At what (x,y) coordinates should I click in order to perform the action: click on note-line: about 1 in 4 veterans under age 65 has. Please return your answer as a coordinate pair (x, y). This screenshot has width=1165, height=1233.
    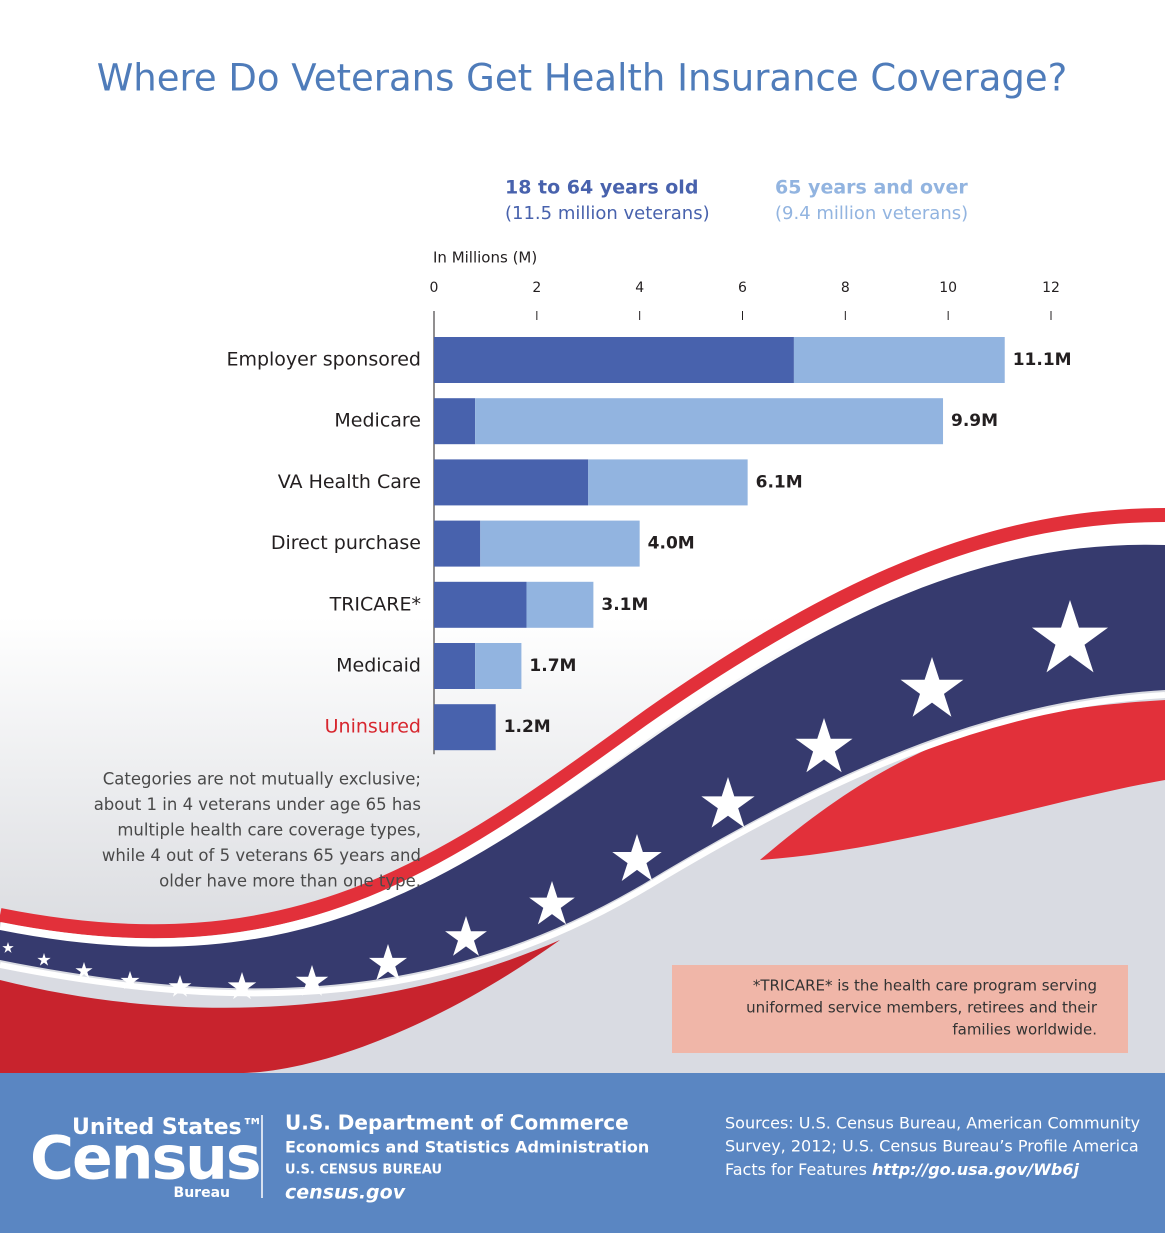
    Looking at the image, I should click on (257, 804).